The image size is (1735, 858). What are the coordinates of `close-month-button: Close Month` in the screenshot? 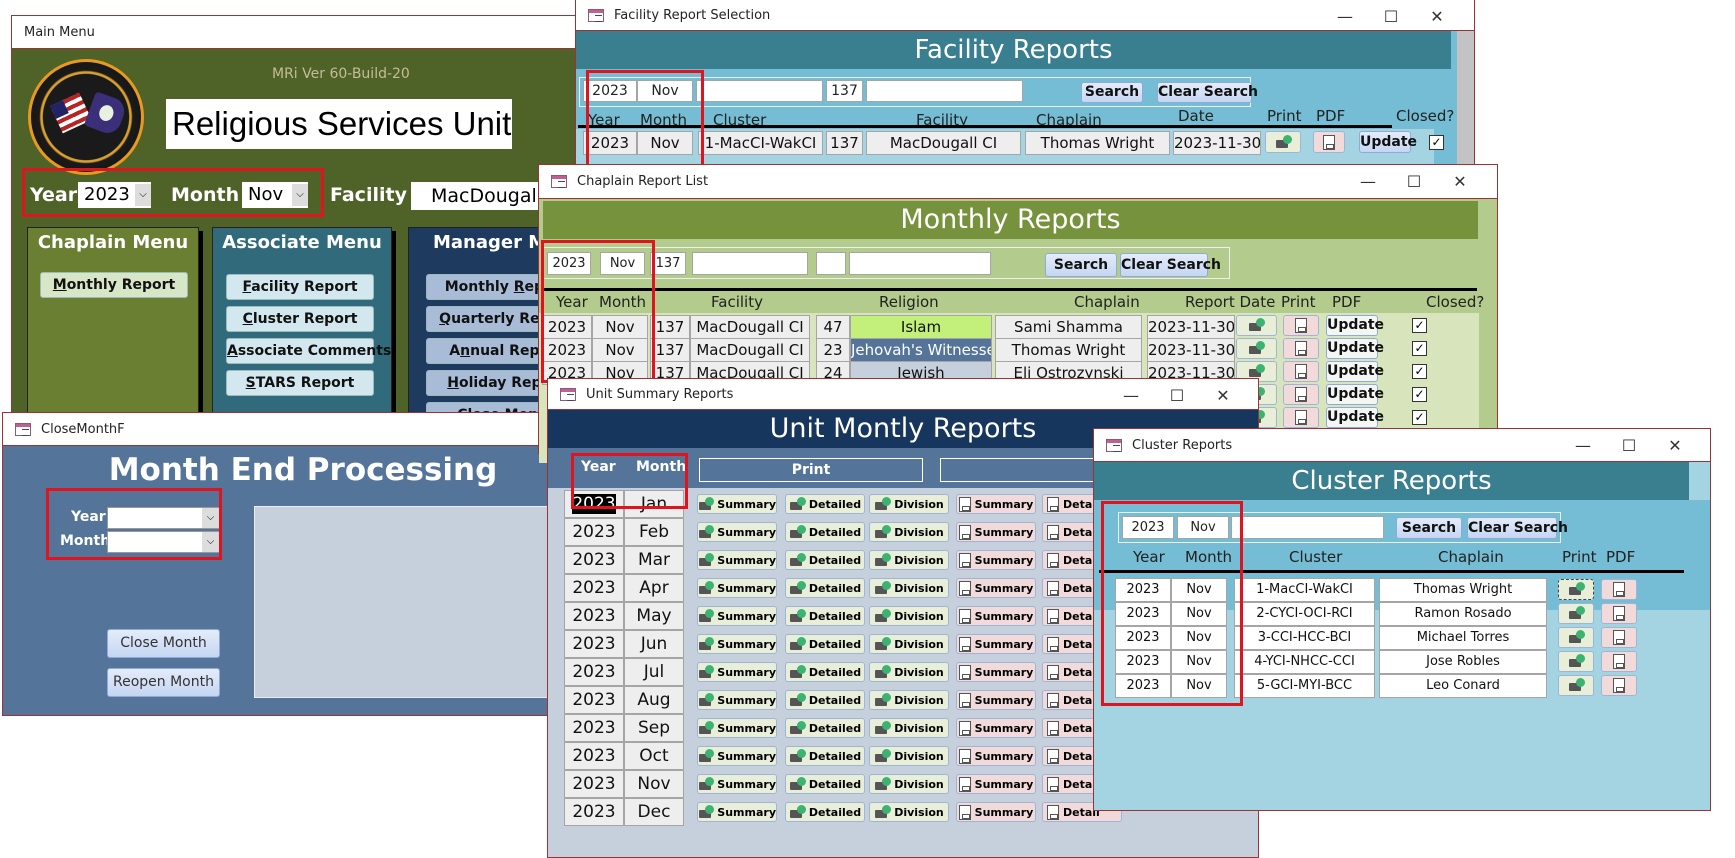 It's located at (163, 643).